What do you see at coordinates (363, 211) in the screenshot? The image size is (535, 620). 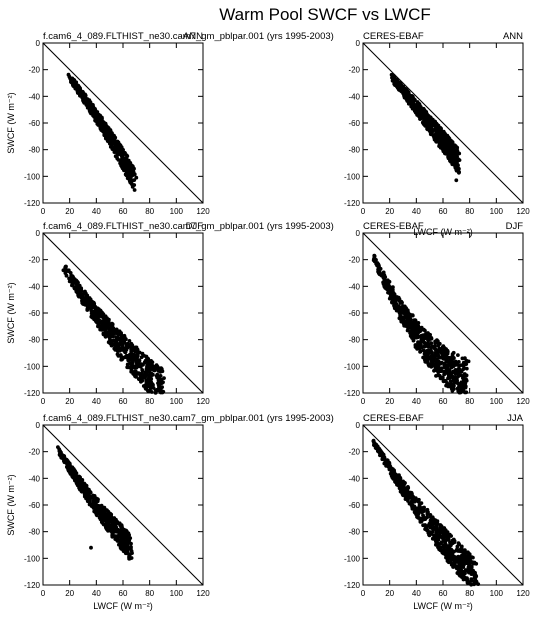 I see `x-tick-label: 0` at bounding box center [363, 211].